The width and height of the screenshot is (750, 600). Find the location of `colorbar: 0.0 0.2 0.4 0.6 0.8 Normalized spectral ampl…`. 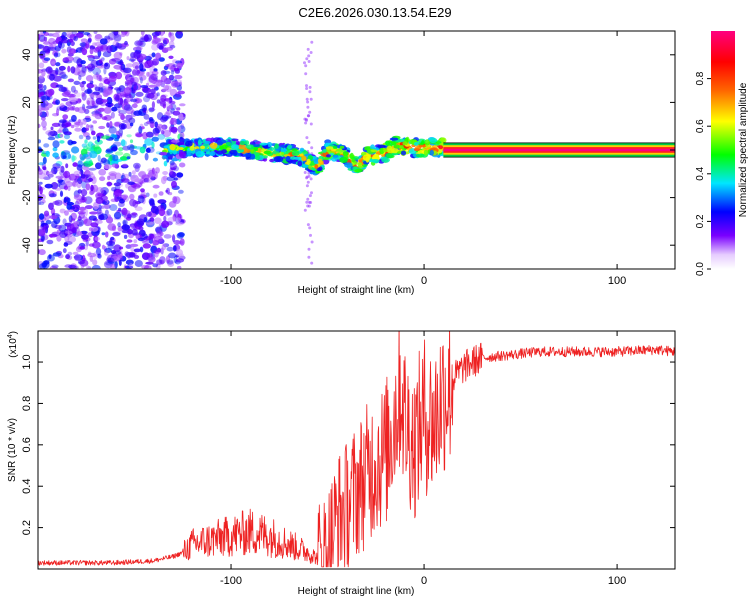

colorbar: 0.0 0.2 0.4 0.6 0.8 Normalized spectral ampl… is located at coordinates (722, 153).